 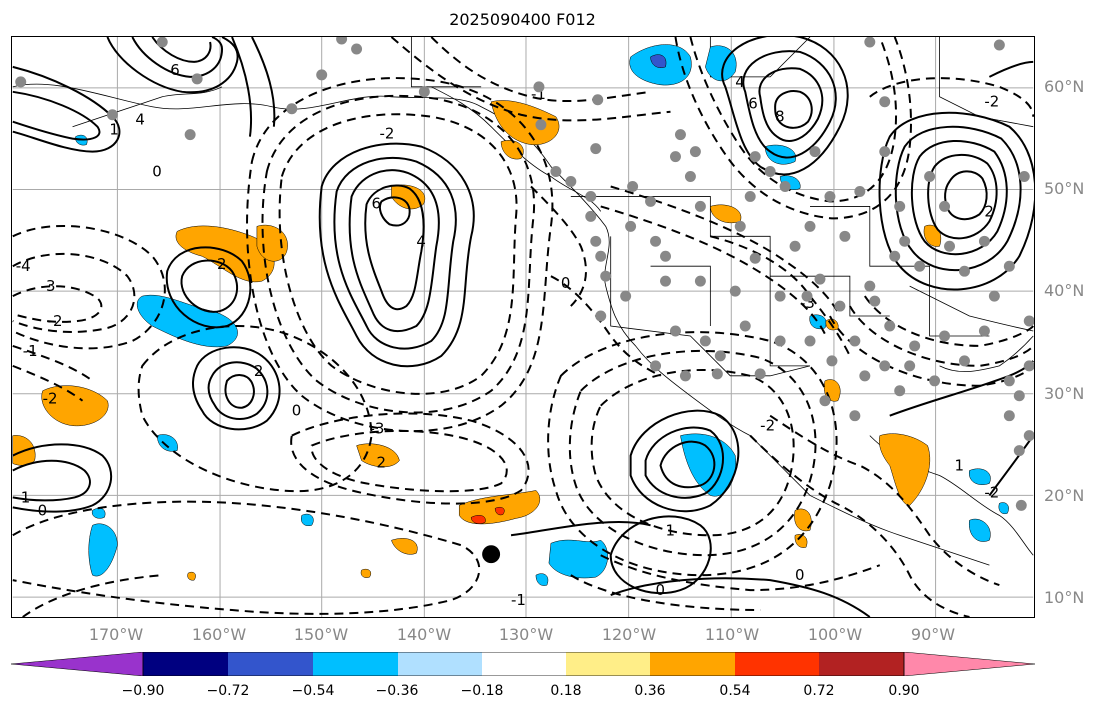 I want to click on colorbar-tick-label: 0.90, so click(x=904, y=691).